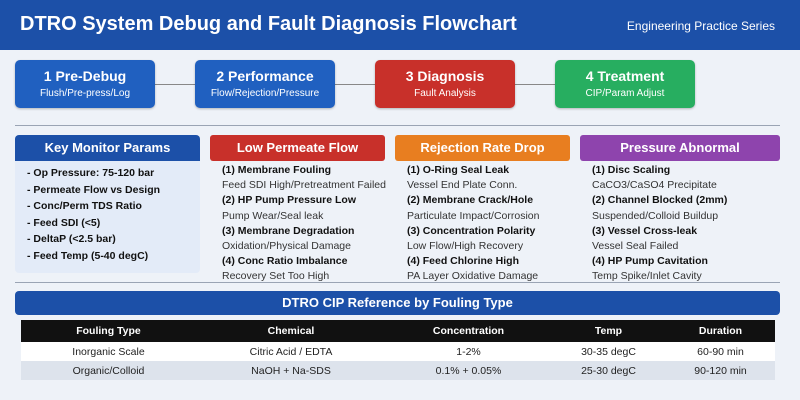  I want to click on column-header: Duration, so click(720, 331).